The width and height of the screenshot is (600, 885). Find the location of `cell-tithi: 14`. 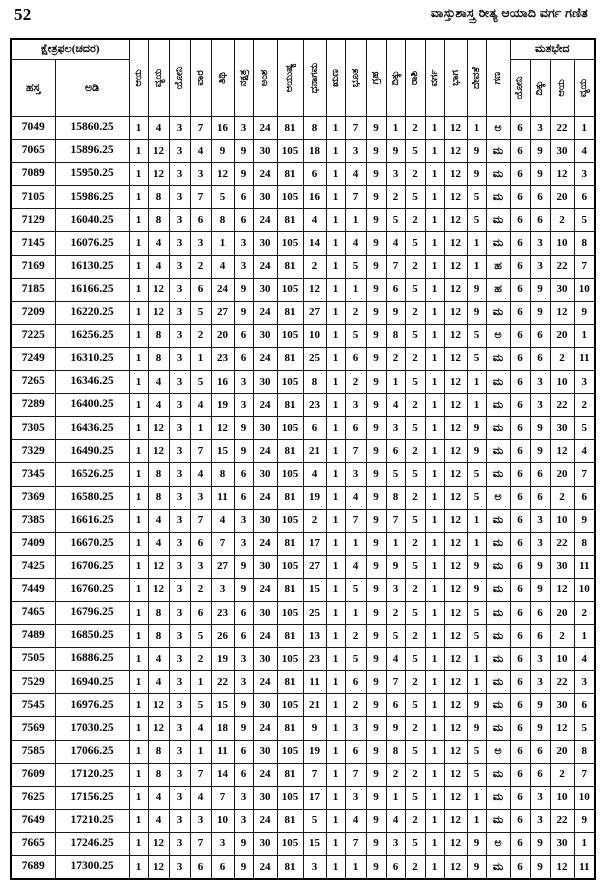

cell-tithi: 14 is located at coordinates (222, 774).